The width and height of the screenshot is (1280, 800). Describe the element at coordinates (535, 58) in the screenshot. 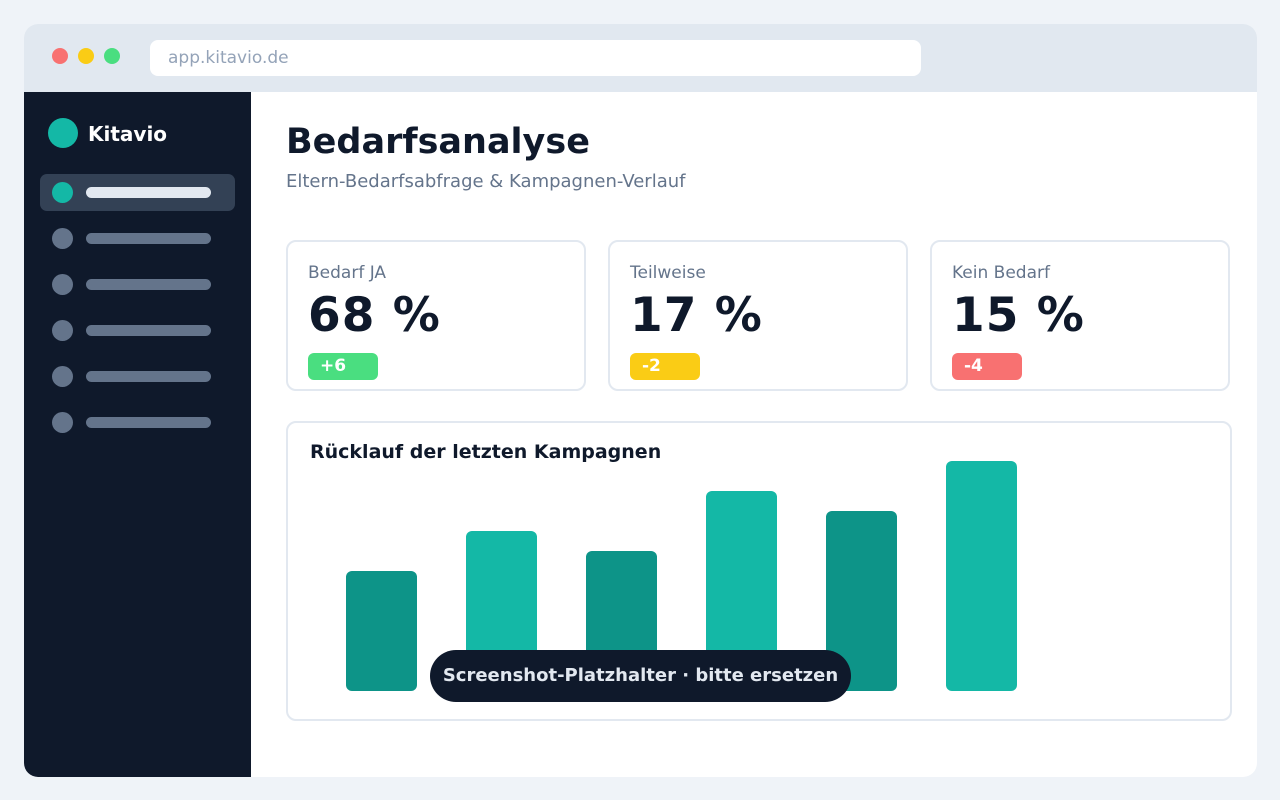

I see `address-bar: app.kitavio.de` at that location.